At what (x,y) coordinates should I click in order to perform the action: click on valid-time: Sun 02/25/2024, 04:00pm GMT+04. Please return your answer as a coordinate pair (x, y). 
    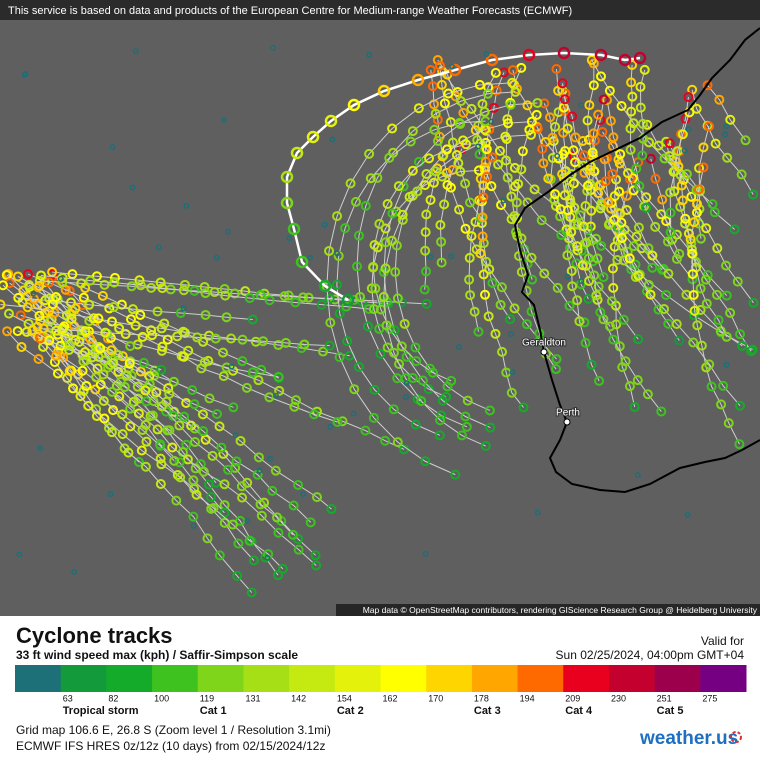
    Looking at the image, I should click on (650, 655).